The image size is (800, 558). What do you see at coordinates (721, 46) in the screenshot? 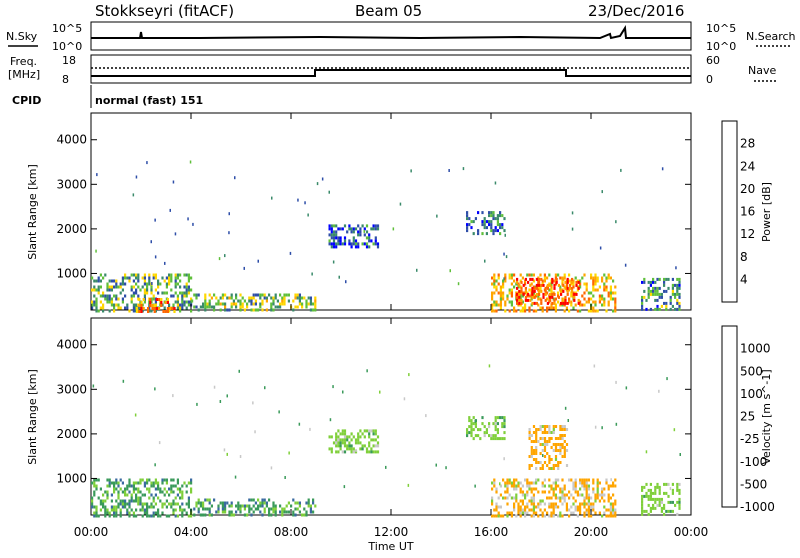
I see `nsearch-tick-bottom: 10^0` at bounding box center [721, 46].